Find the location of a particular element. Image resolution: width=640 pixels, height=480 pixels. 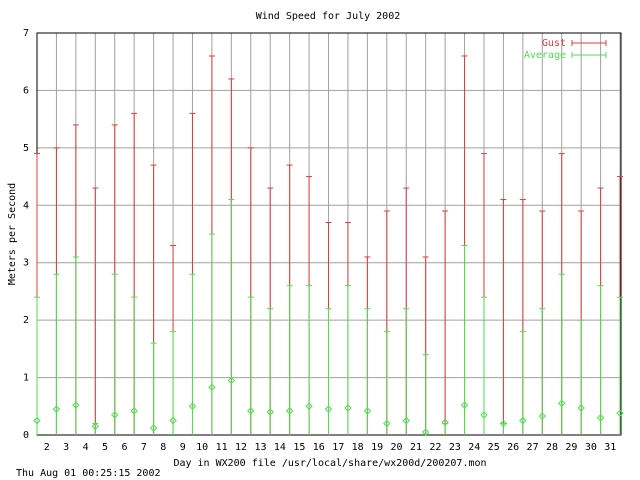

x-tick-label: 23 is located at coordinates (455, 447).